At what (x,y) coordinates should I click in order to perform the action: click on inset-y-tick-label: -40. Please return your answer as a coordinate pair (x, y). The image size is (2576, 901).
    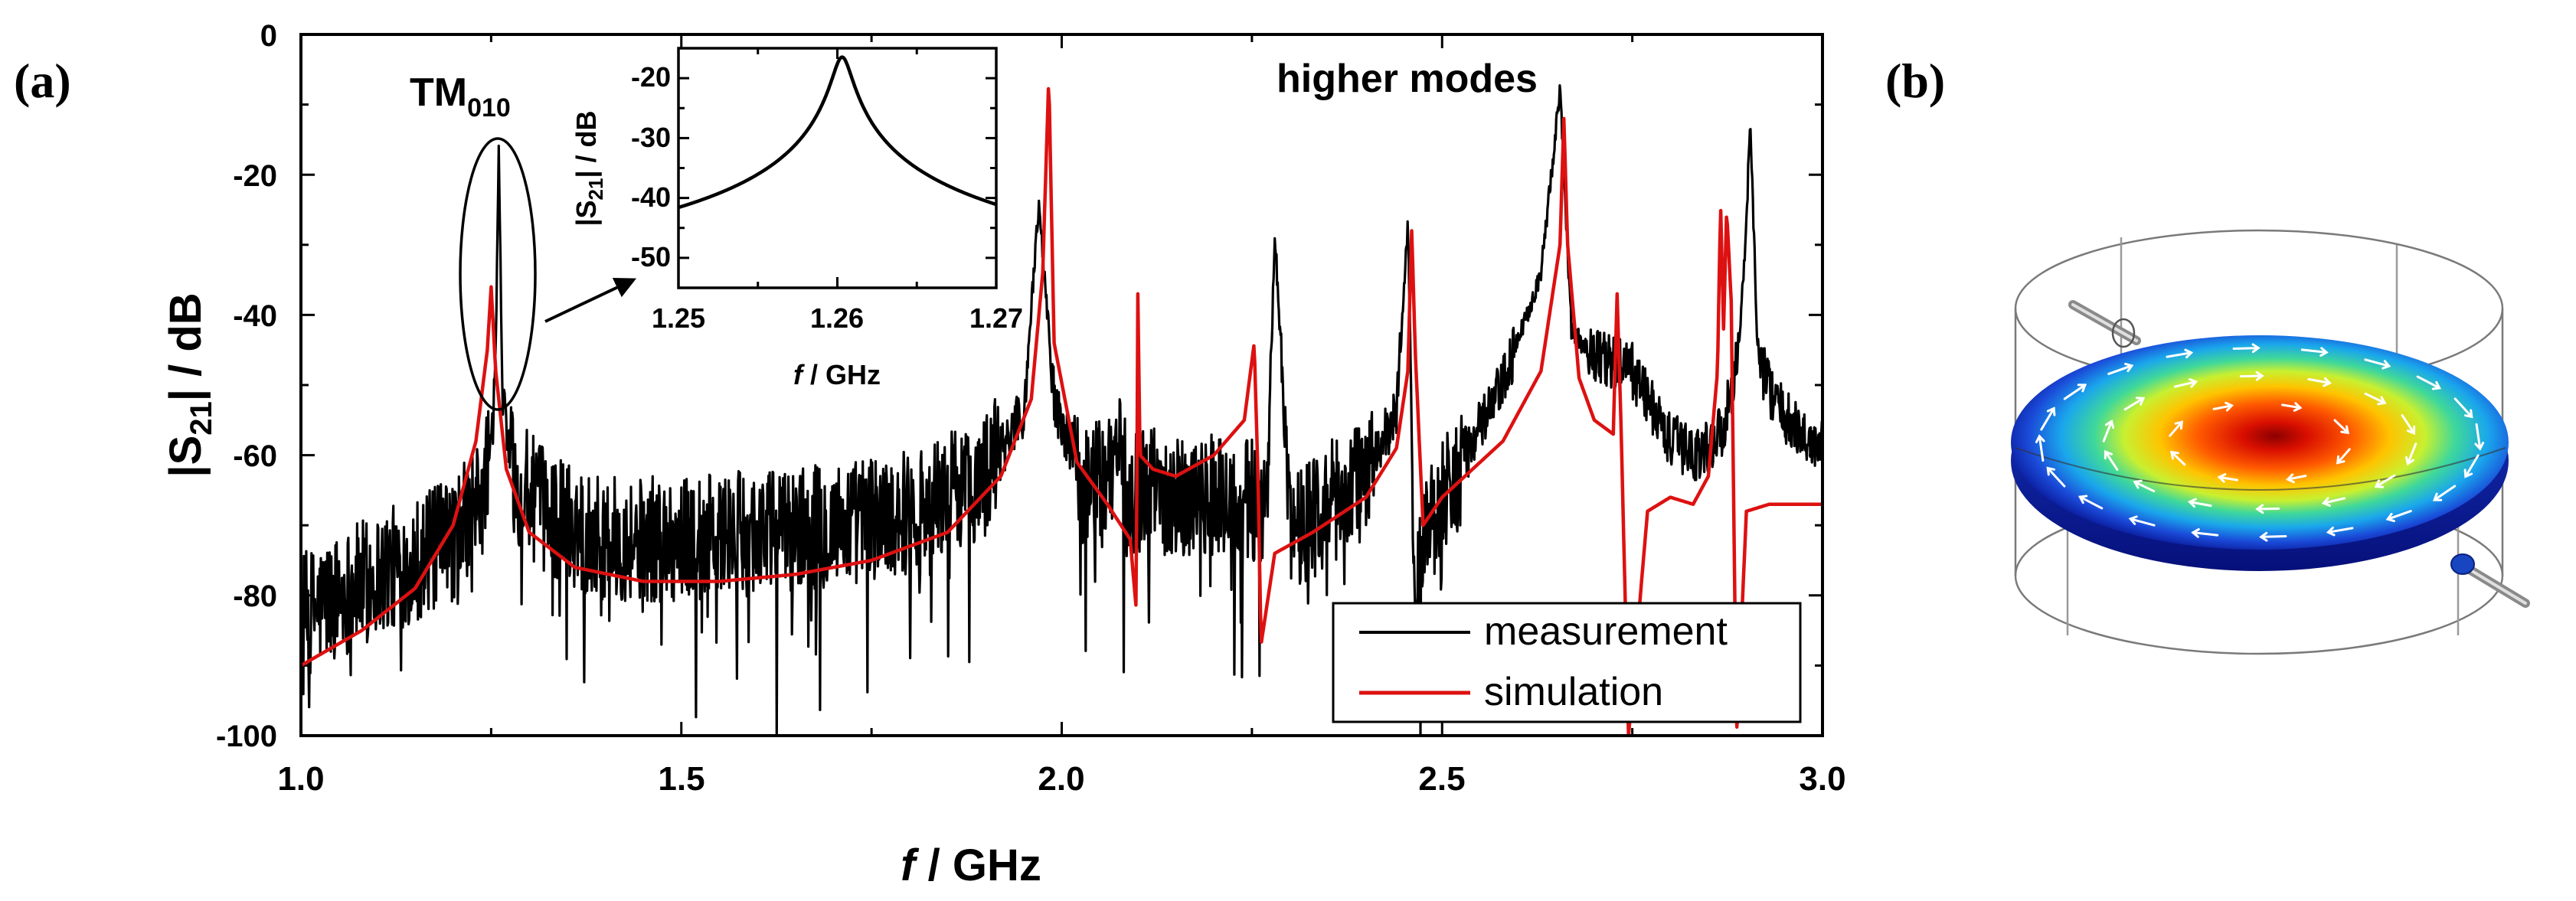
    Looking at the image, I should click on (651, 197).